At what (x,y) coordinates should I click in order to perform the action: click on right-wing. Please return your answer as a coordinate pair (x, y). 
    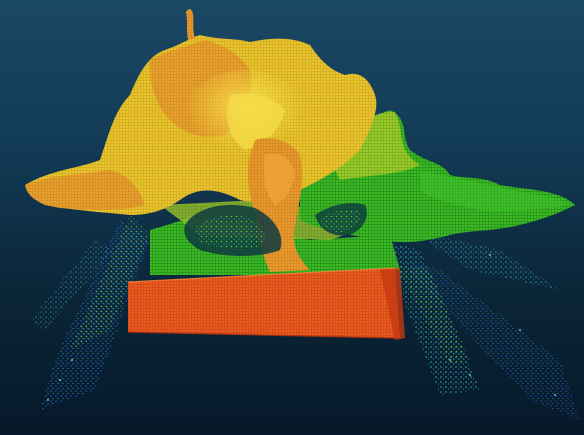
    Looking at the image, I should click on (437, 176).